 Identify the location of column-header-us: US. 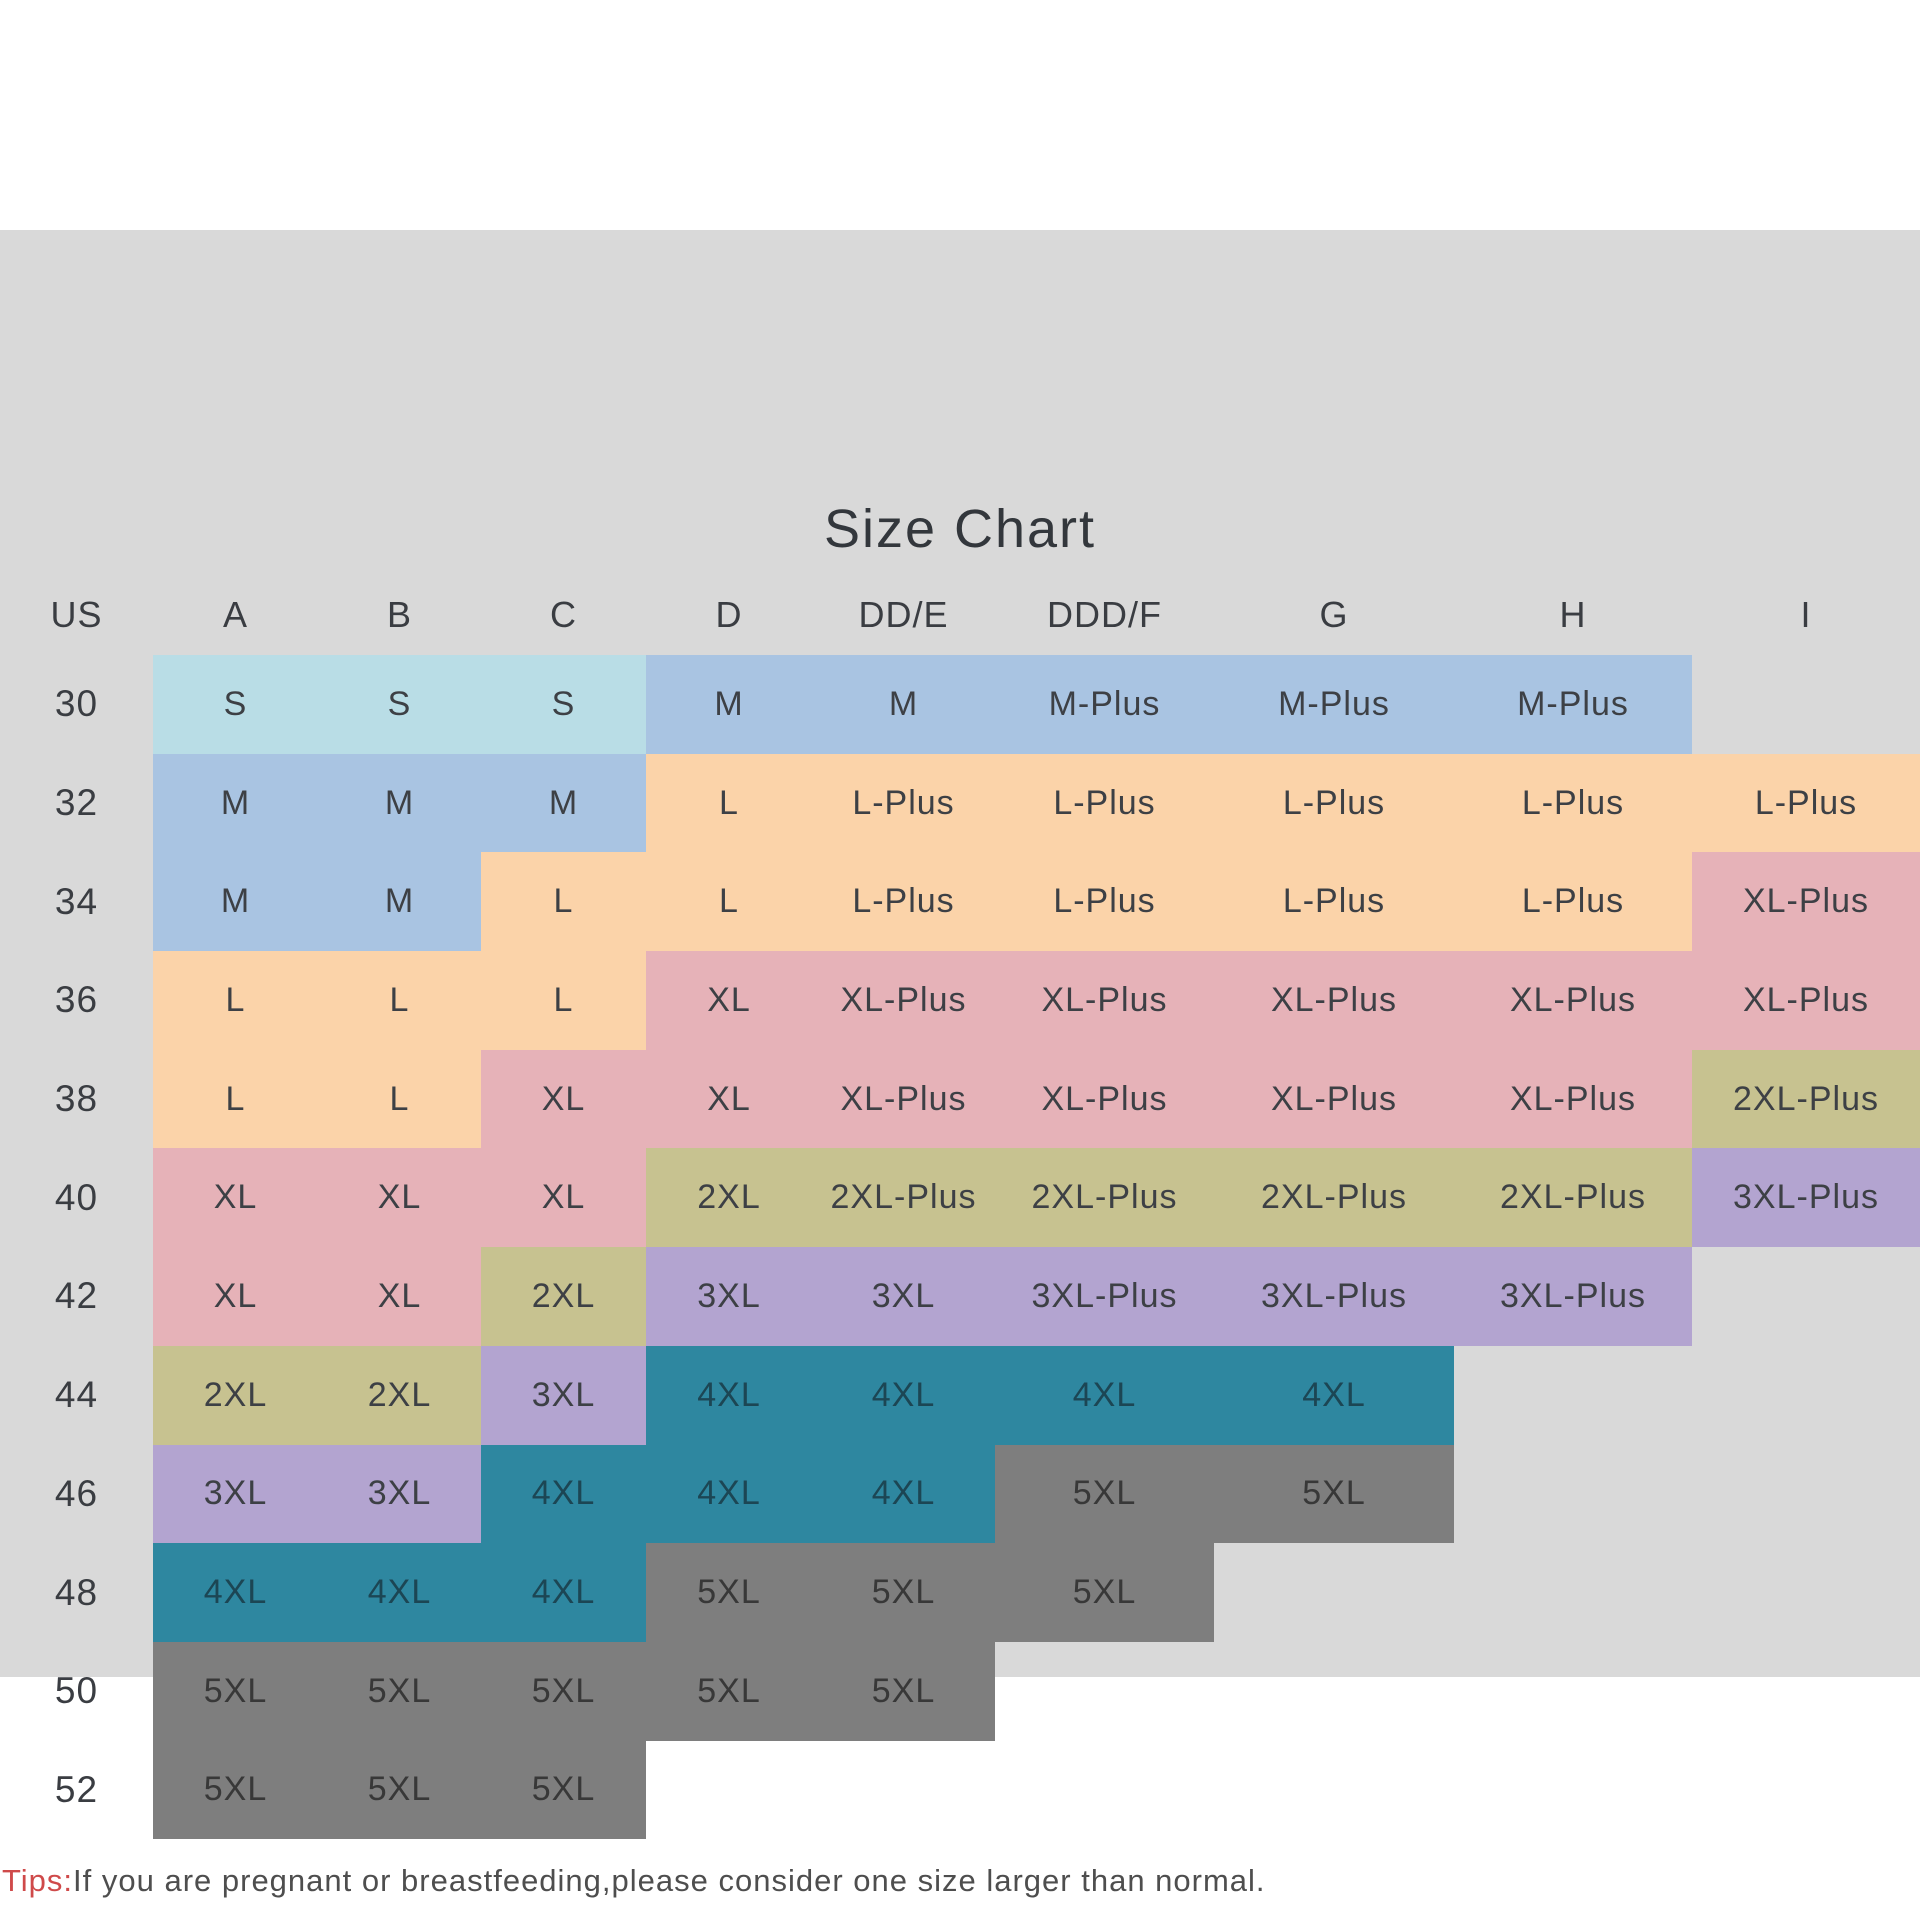
(76, 614).